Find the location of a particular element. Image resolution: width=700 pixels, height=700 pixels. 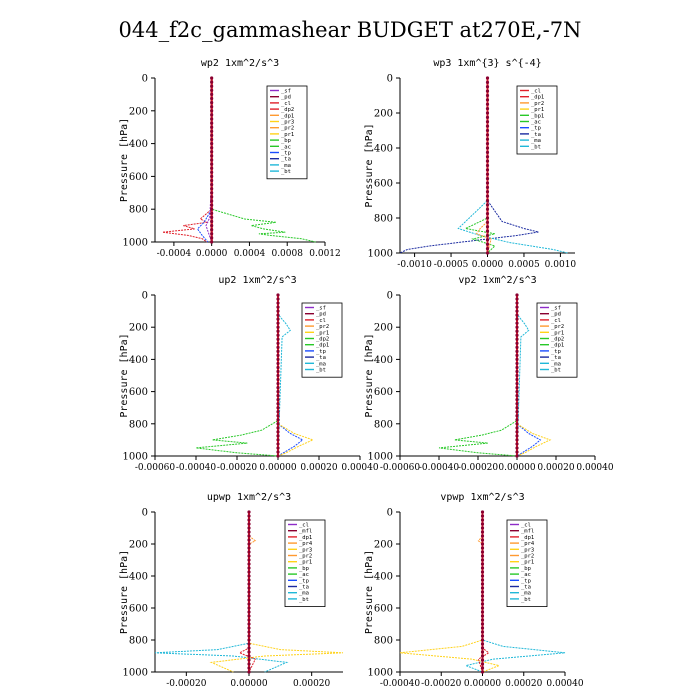

y-axis-label: Pressure [hPa] is located at coordinates (124, 375).